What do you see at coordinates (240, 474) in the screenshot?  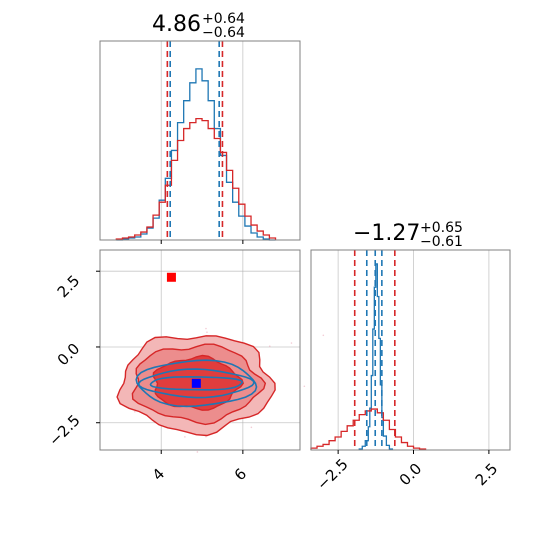 I see `xtick-label: 6` at bounding box center [240, 474].